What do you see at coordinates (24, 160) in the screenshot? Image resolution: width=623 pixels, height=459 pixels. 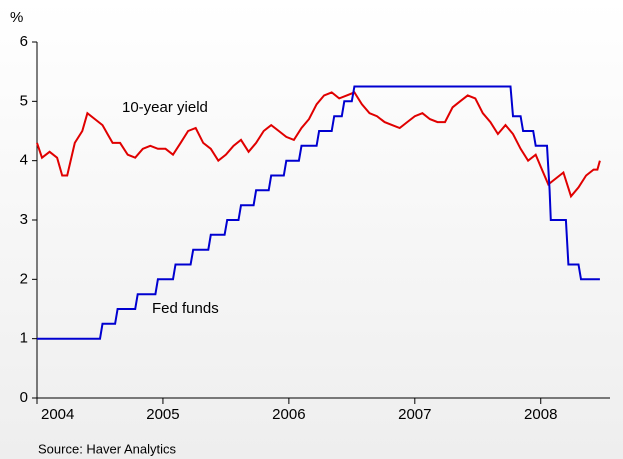 I see `y-tick-label: 4` at bounding box center [24, 160].